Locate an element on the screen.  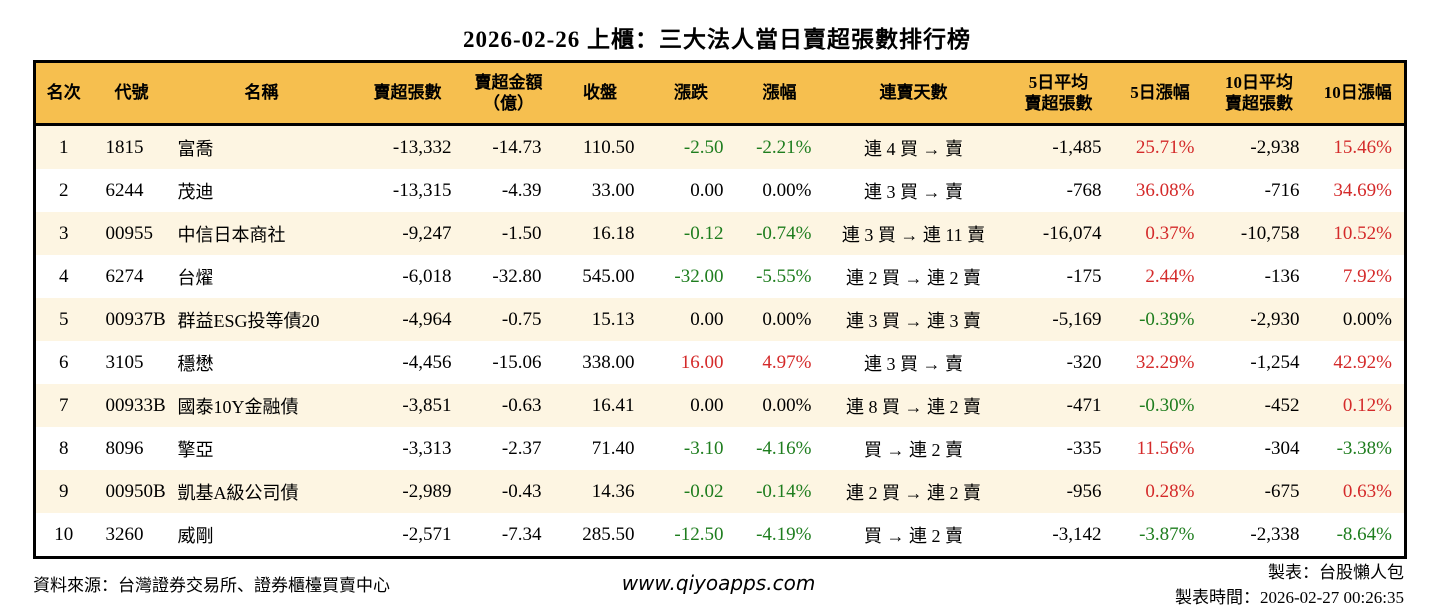
cell-avg10: -675 is located at coordinates (1282, 491).